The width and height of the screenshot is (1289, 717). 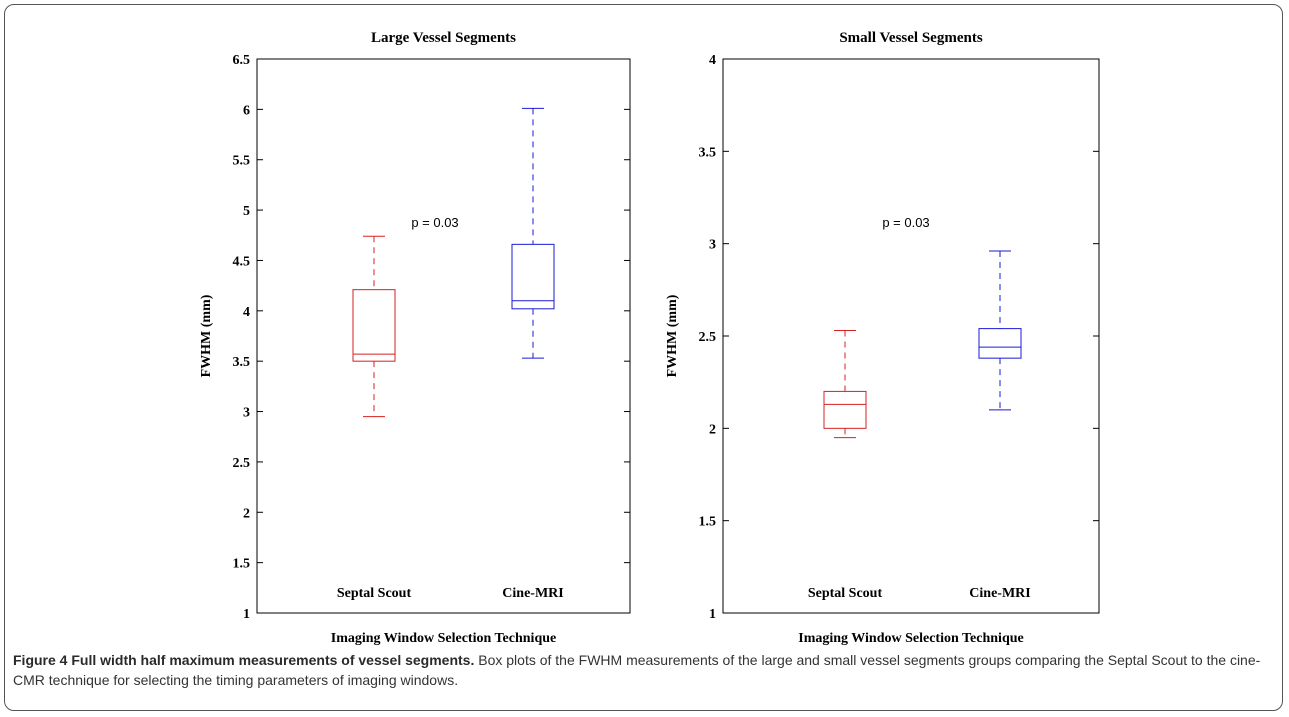 What do you see at coordinates (246, 110) in the screenshot?
I see `y-tick-label: 6` at bounding box center [246, 110].